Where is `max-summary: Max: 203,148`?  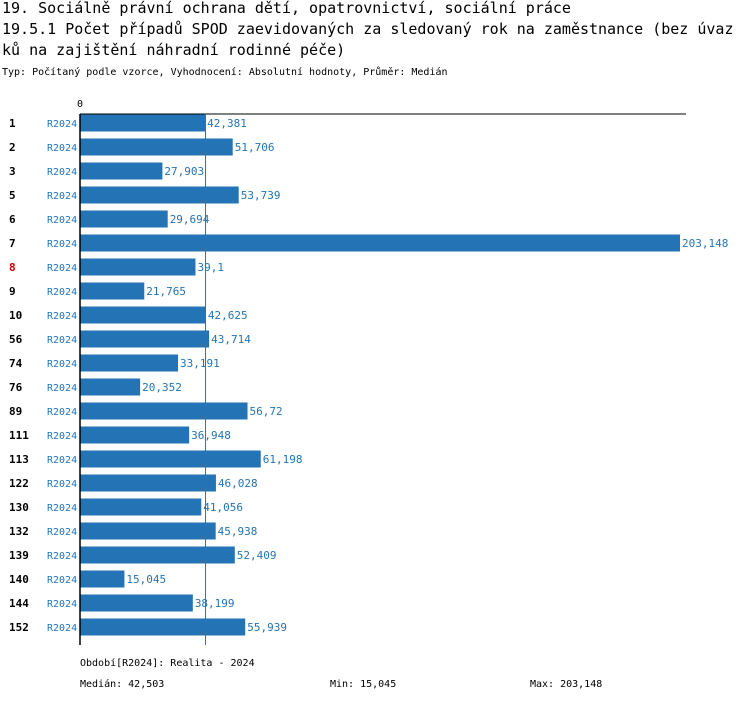
max-summary: Max: 203,148 is located at coordinates (566, 684).